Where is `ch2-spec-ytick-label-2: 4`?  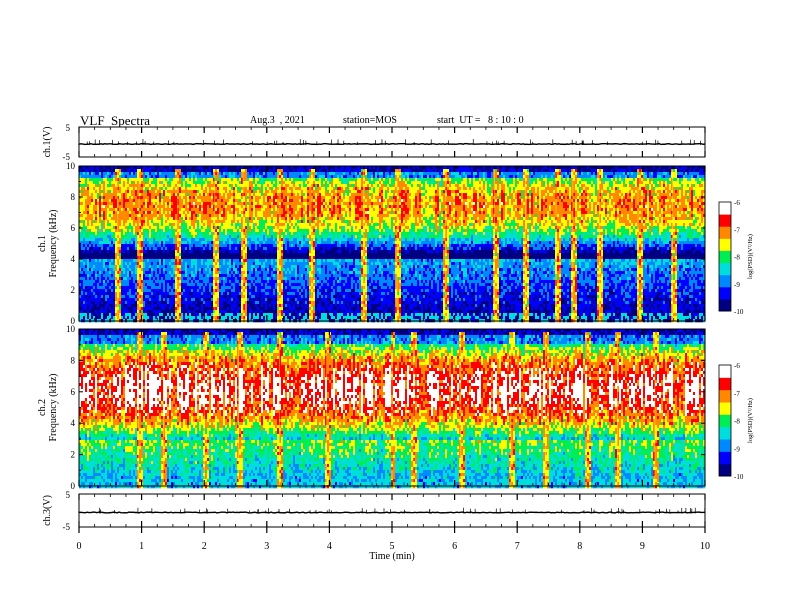 ch2-spec-ytick-label-2: 4 is located at coordinates (73, 423).